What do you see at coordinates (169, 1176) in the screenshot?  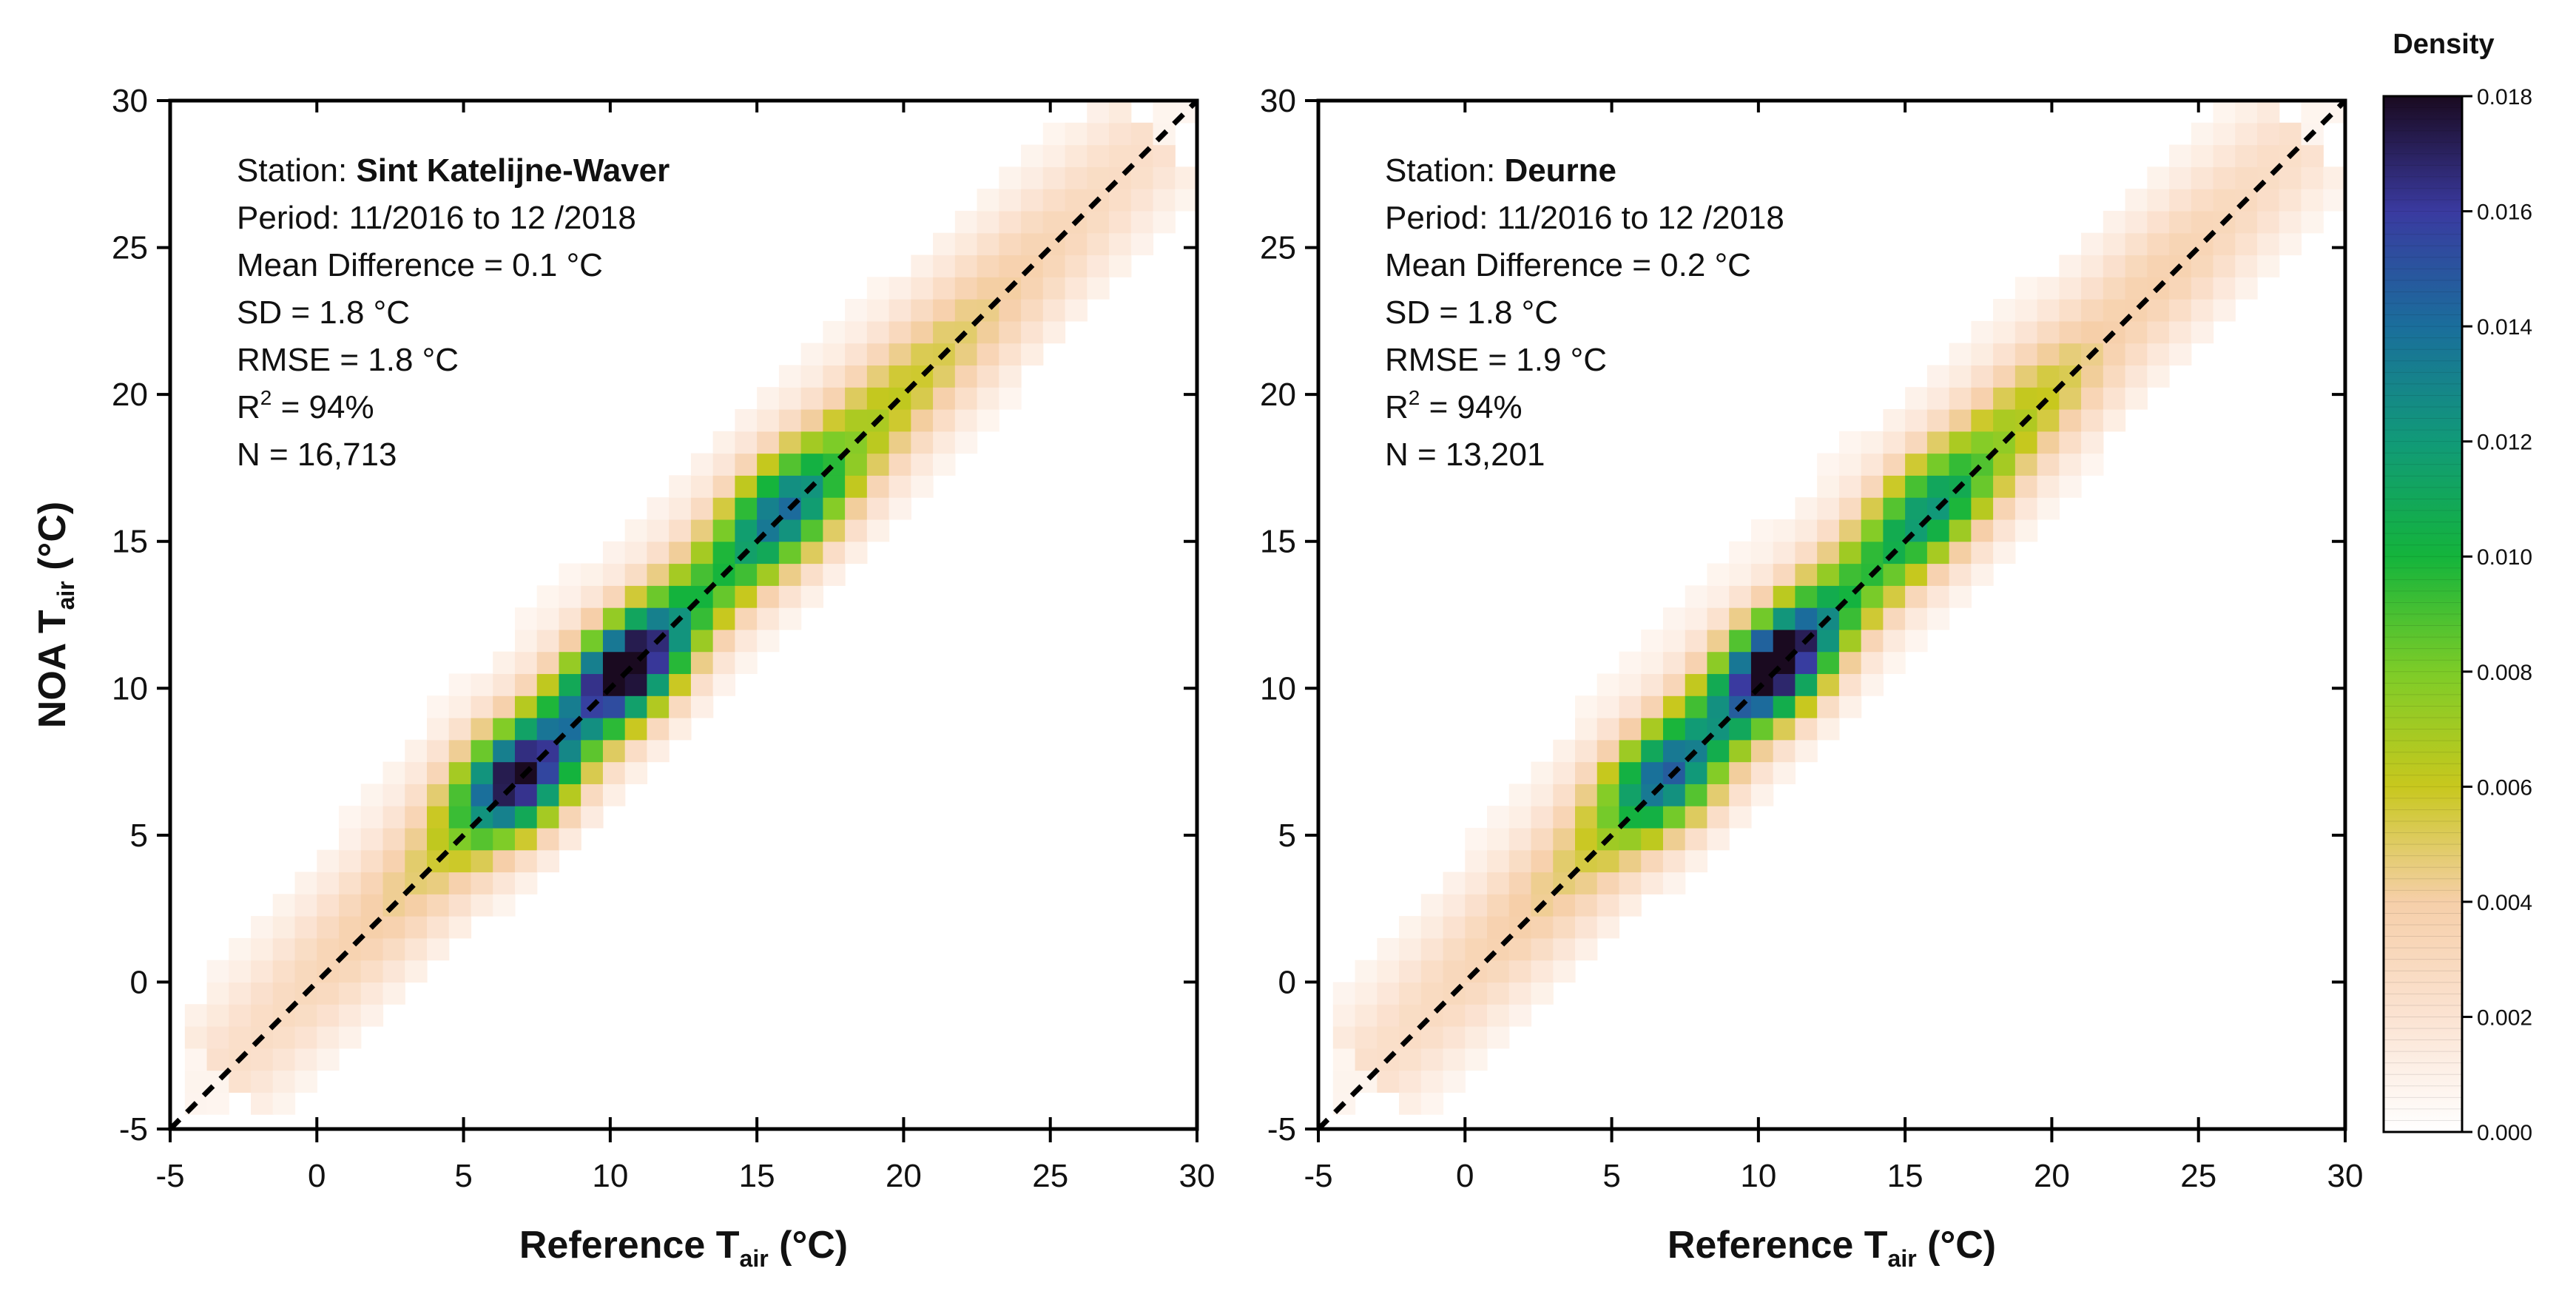 I see `left-x-tick-label: -5` at bounding box center [169, 1176].